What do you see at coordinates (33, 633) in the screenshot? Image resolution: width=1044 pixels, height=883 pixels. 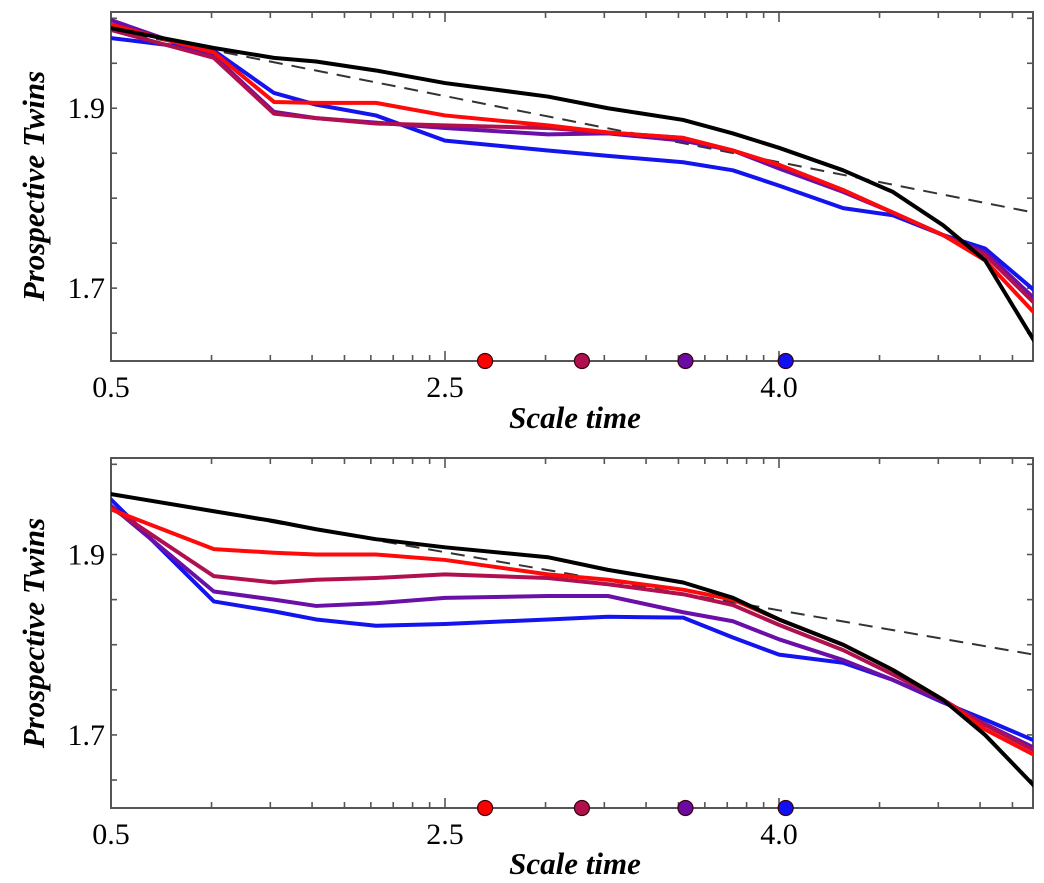 I see `bottom-y-axis-title: Prospective Twins` at bounding box center [33, 633].